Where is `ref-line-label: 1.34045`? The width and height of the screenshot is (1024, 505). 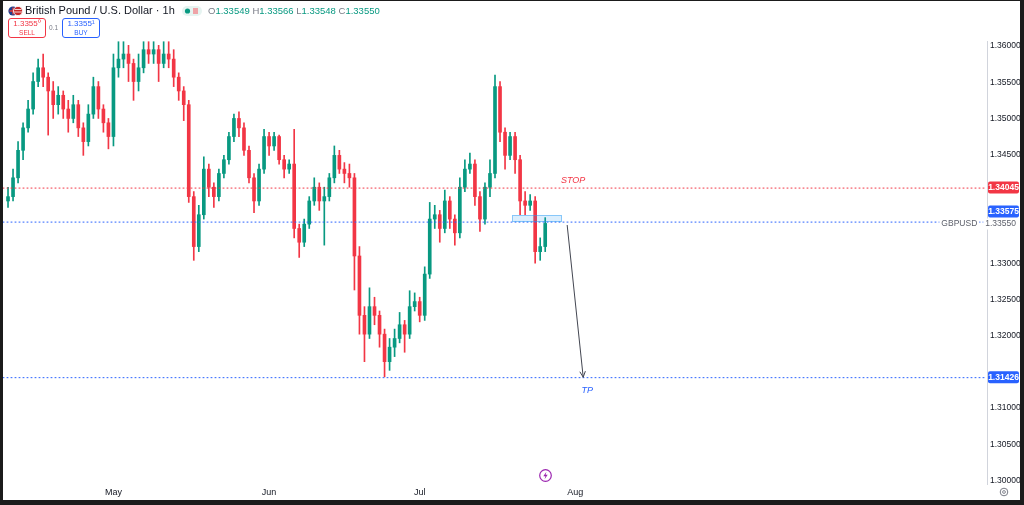
ref-line-label: 1.34045 is located at coordinates (1004, 187).